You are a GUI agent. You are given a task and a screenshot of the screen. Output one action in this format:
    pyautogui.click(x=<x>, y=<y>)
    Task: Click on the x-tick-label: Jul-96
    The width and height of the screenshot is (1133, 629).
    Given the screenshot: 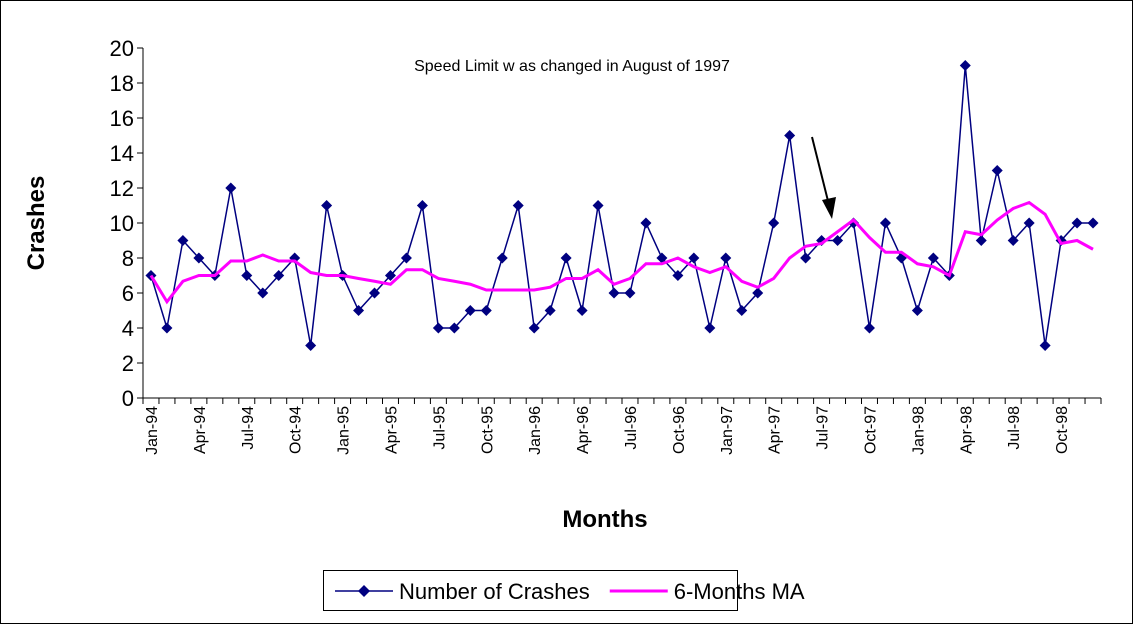 What is the action you would take?
    pyautogui.click(x=631, y=428)
    